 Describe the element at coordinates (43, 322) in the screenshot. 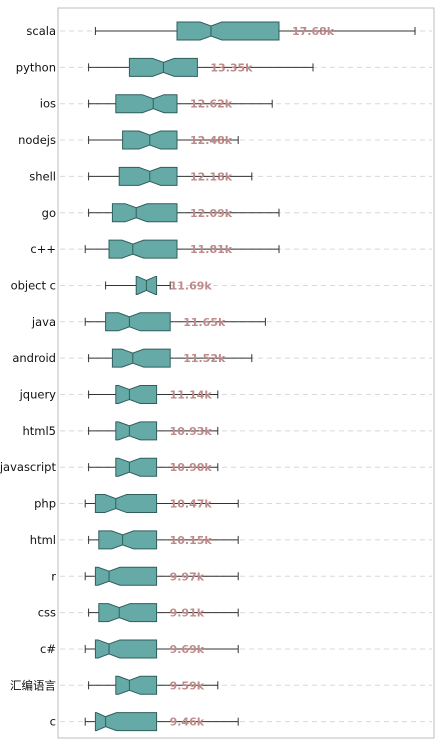

I see `category-label: java` at that location.